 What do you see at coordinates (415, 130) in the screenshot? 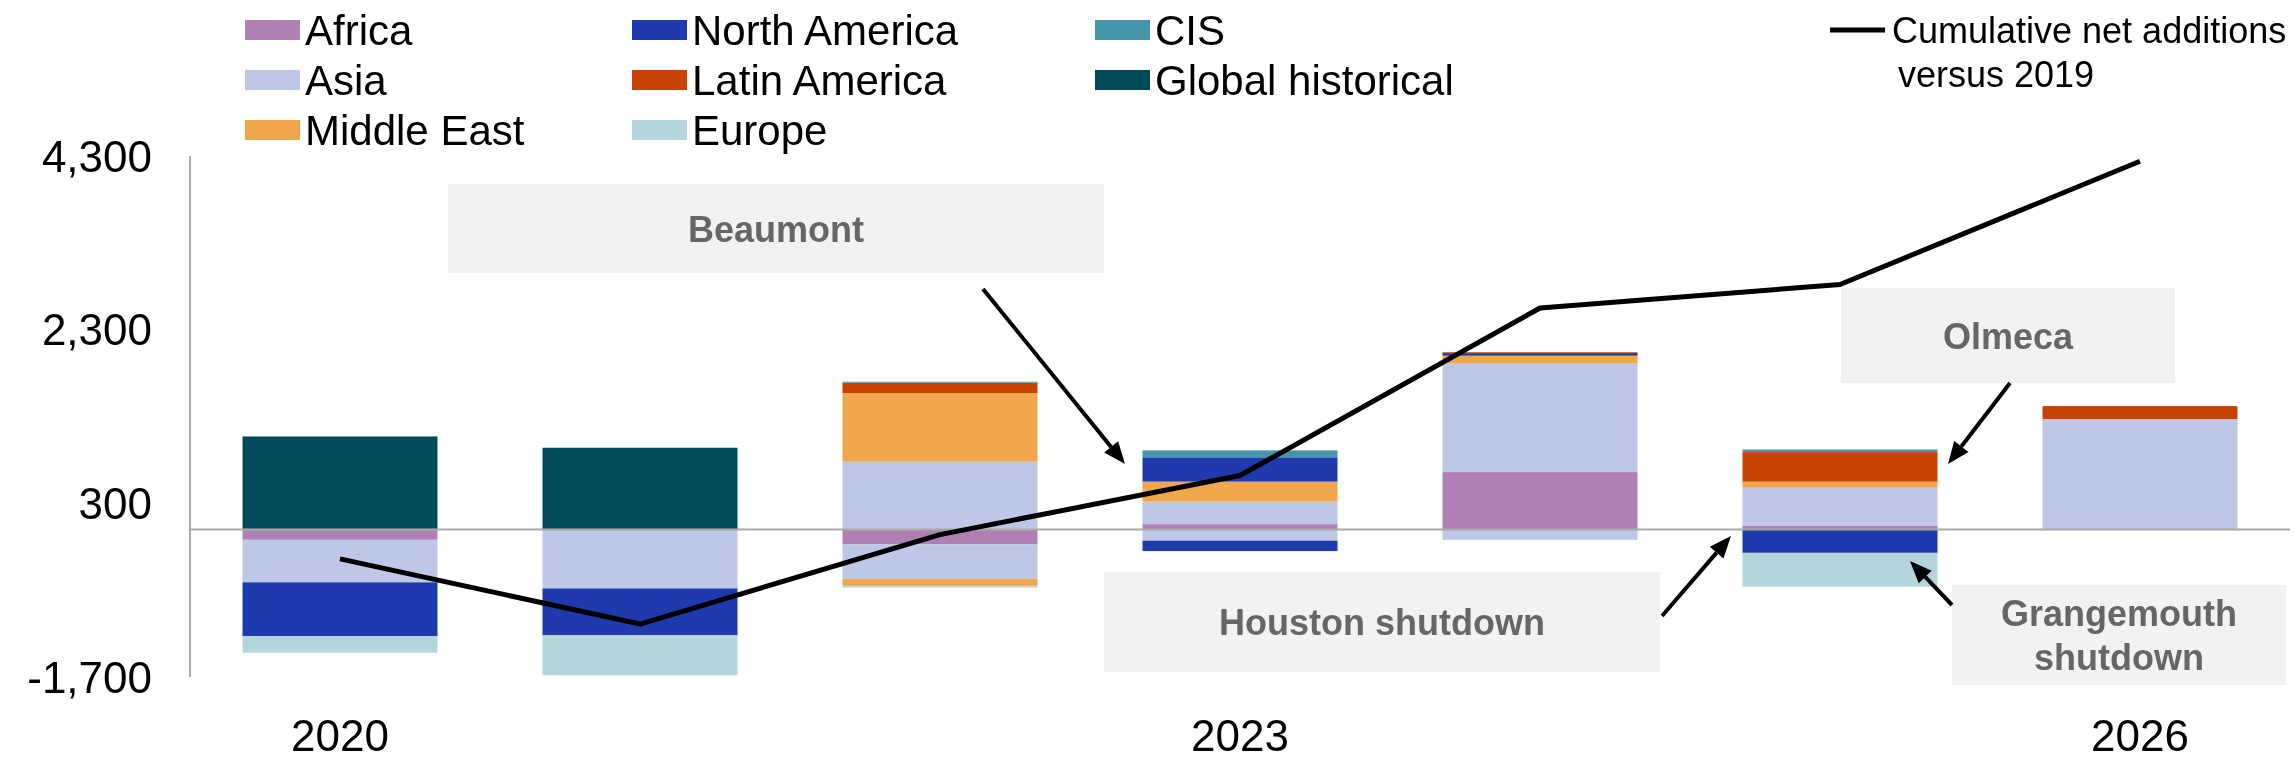
I see `legend-label: Middle East` at bounding box center [415, 130].